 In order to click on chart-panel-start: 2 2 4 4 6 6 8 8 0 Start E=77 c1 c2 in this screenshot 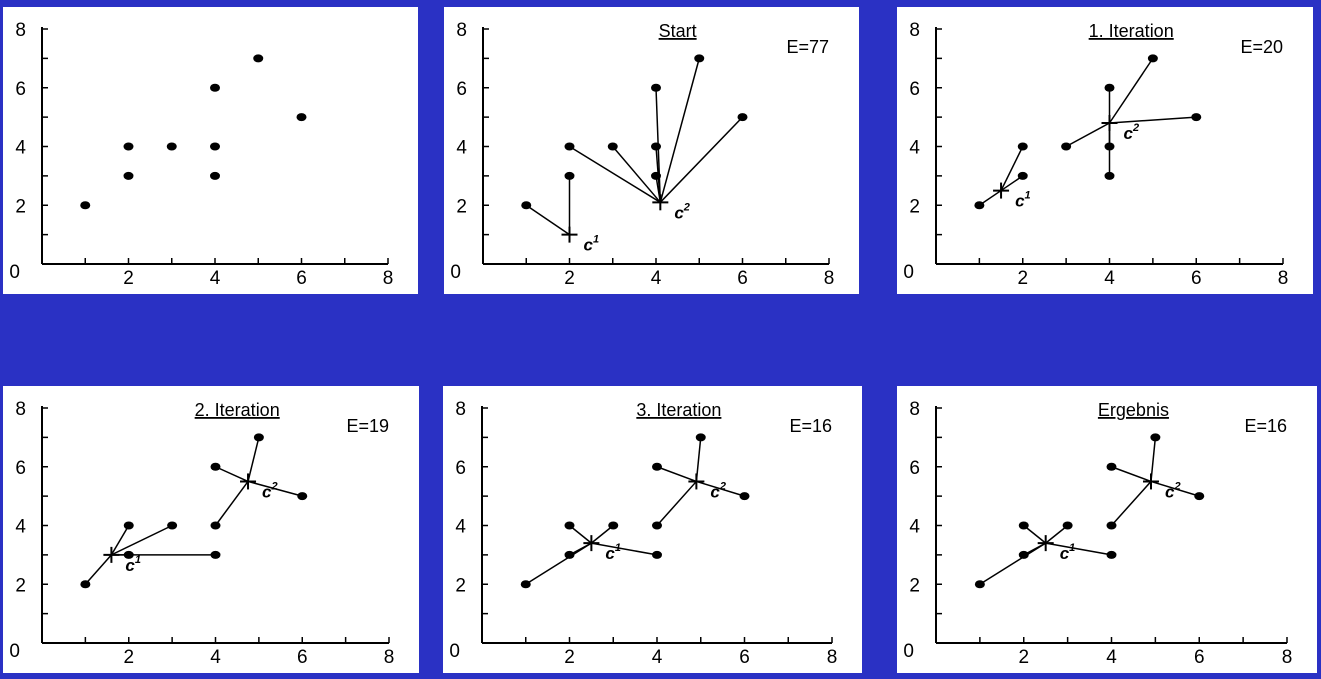, I will do `click(651, 150)`.